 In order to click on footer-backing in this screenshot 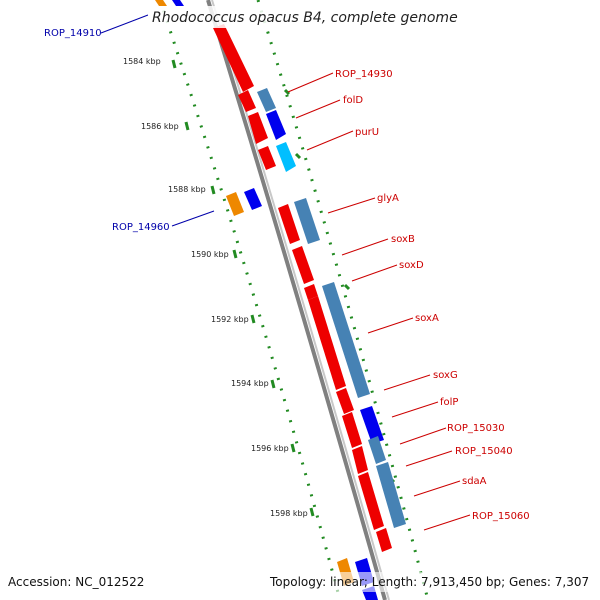, I will do `click(431, 582)`.